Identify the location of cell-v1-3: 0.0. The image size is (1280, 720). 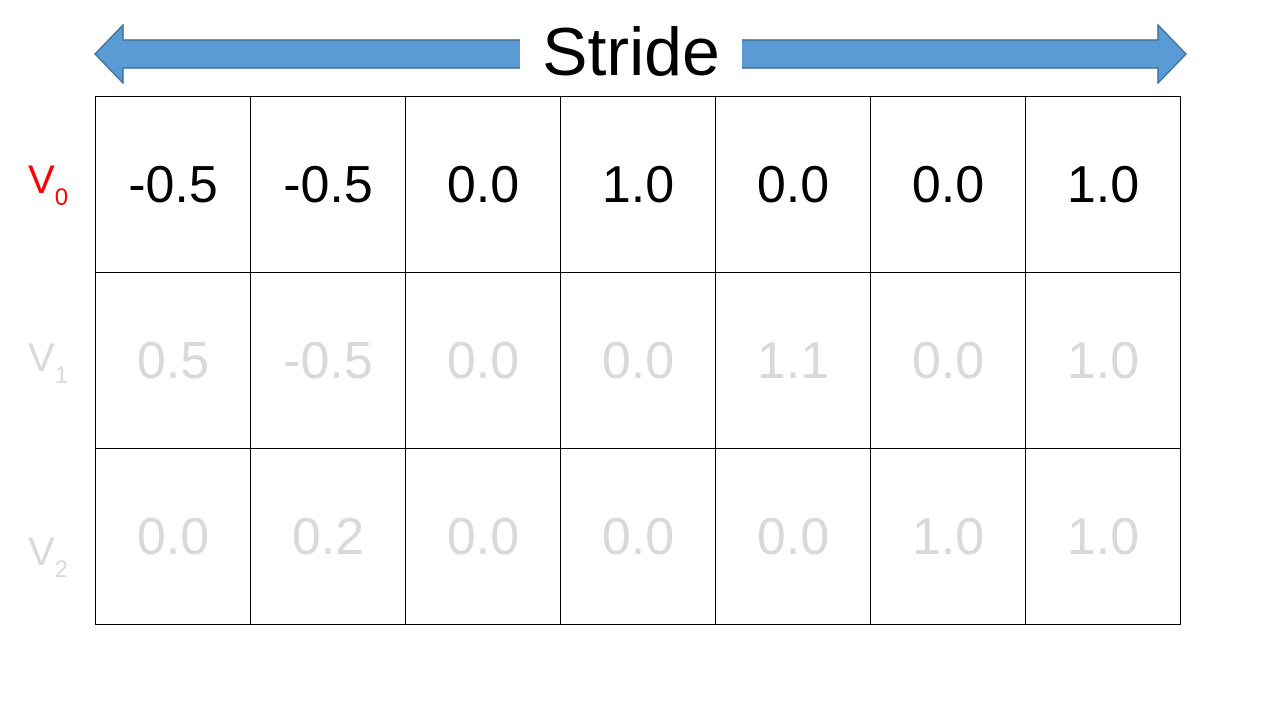
(638, 360).